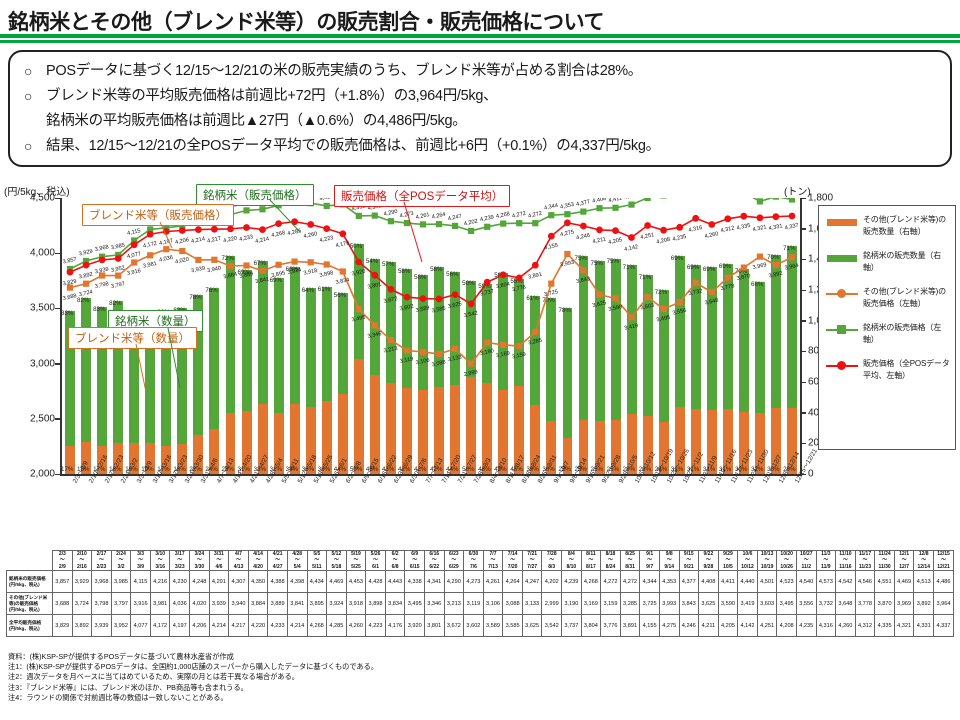  Describe the element at coordinates (571, 603) in the screenshot. I see `table-cell: 3,190` at that location.